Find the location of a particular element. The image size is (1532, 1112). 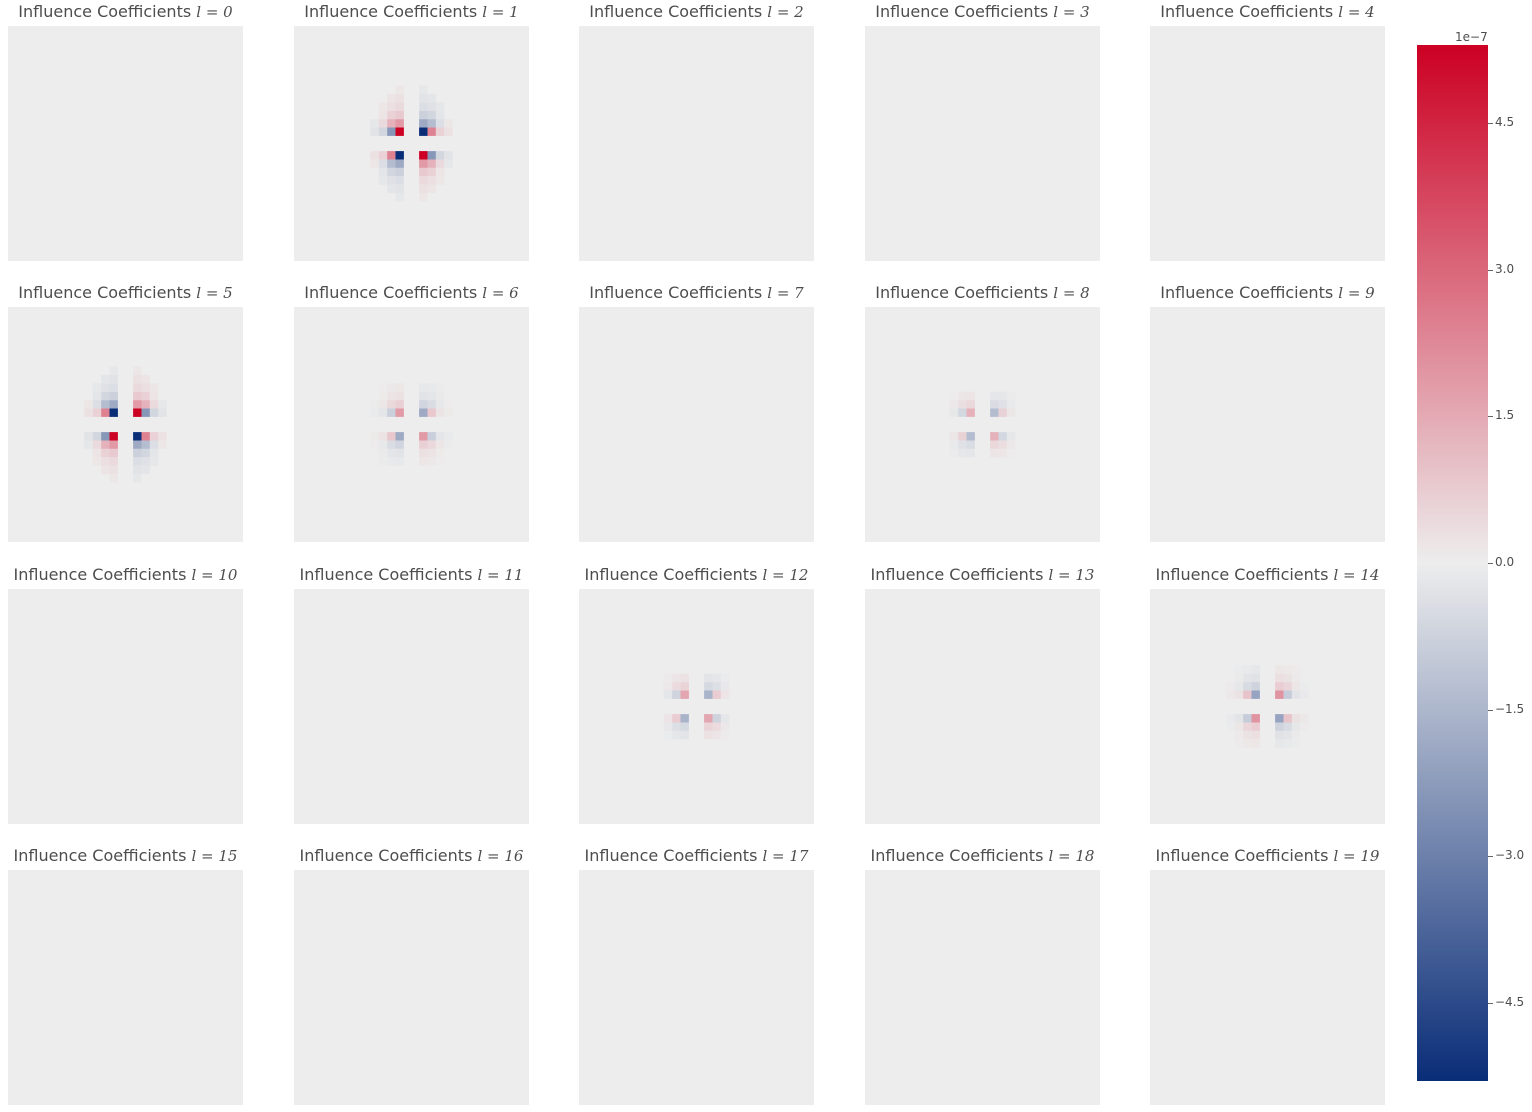

colorbar-tick-label: −4.5 is located at coordinates (1510, 1001).